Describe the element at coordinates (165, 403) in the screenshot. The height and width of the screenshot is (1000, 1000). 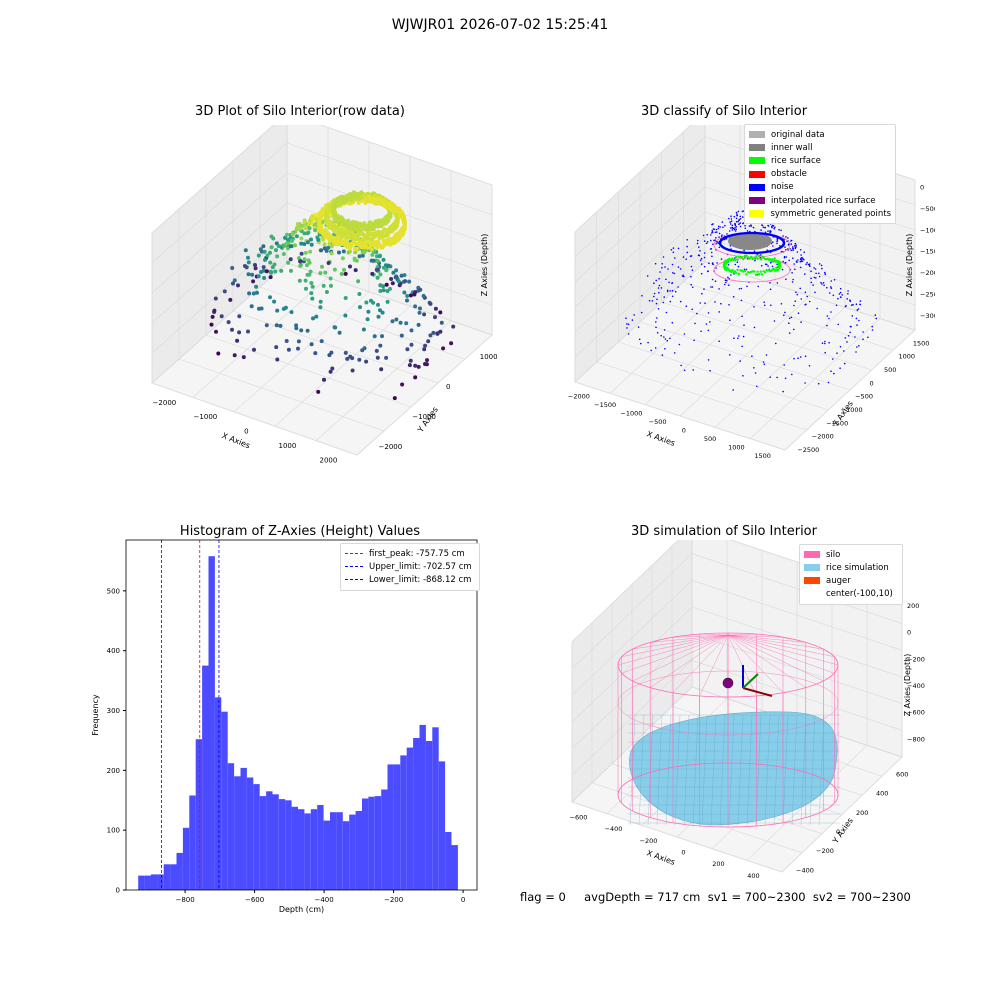
I see `x-tick-label: −2000` at that location.